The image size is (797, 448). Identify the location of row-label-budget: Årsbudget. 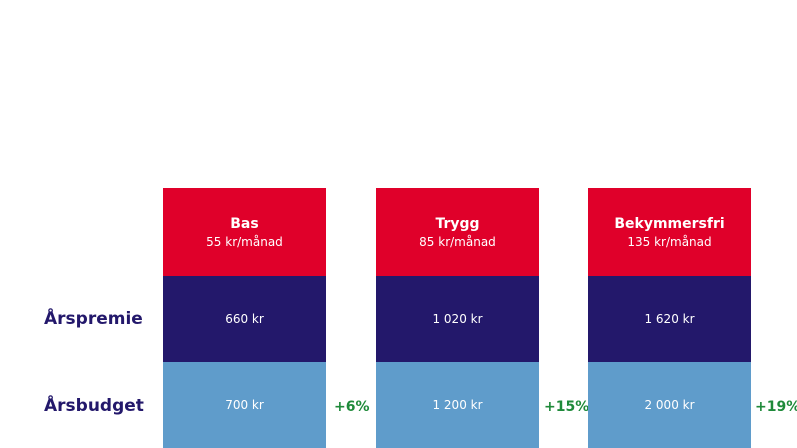
(94, 406).